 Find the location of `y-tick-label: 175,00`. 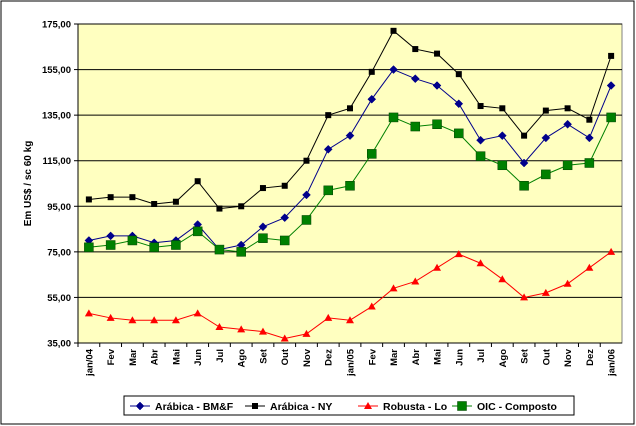

y-tick-label: 175,00 is located at coordinates (56, 25).